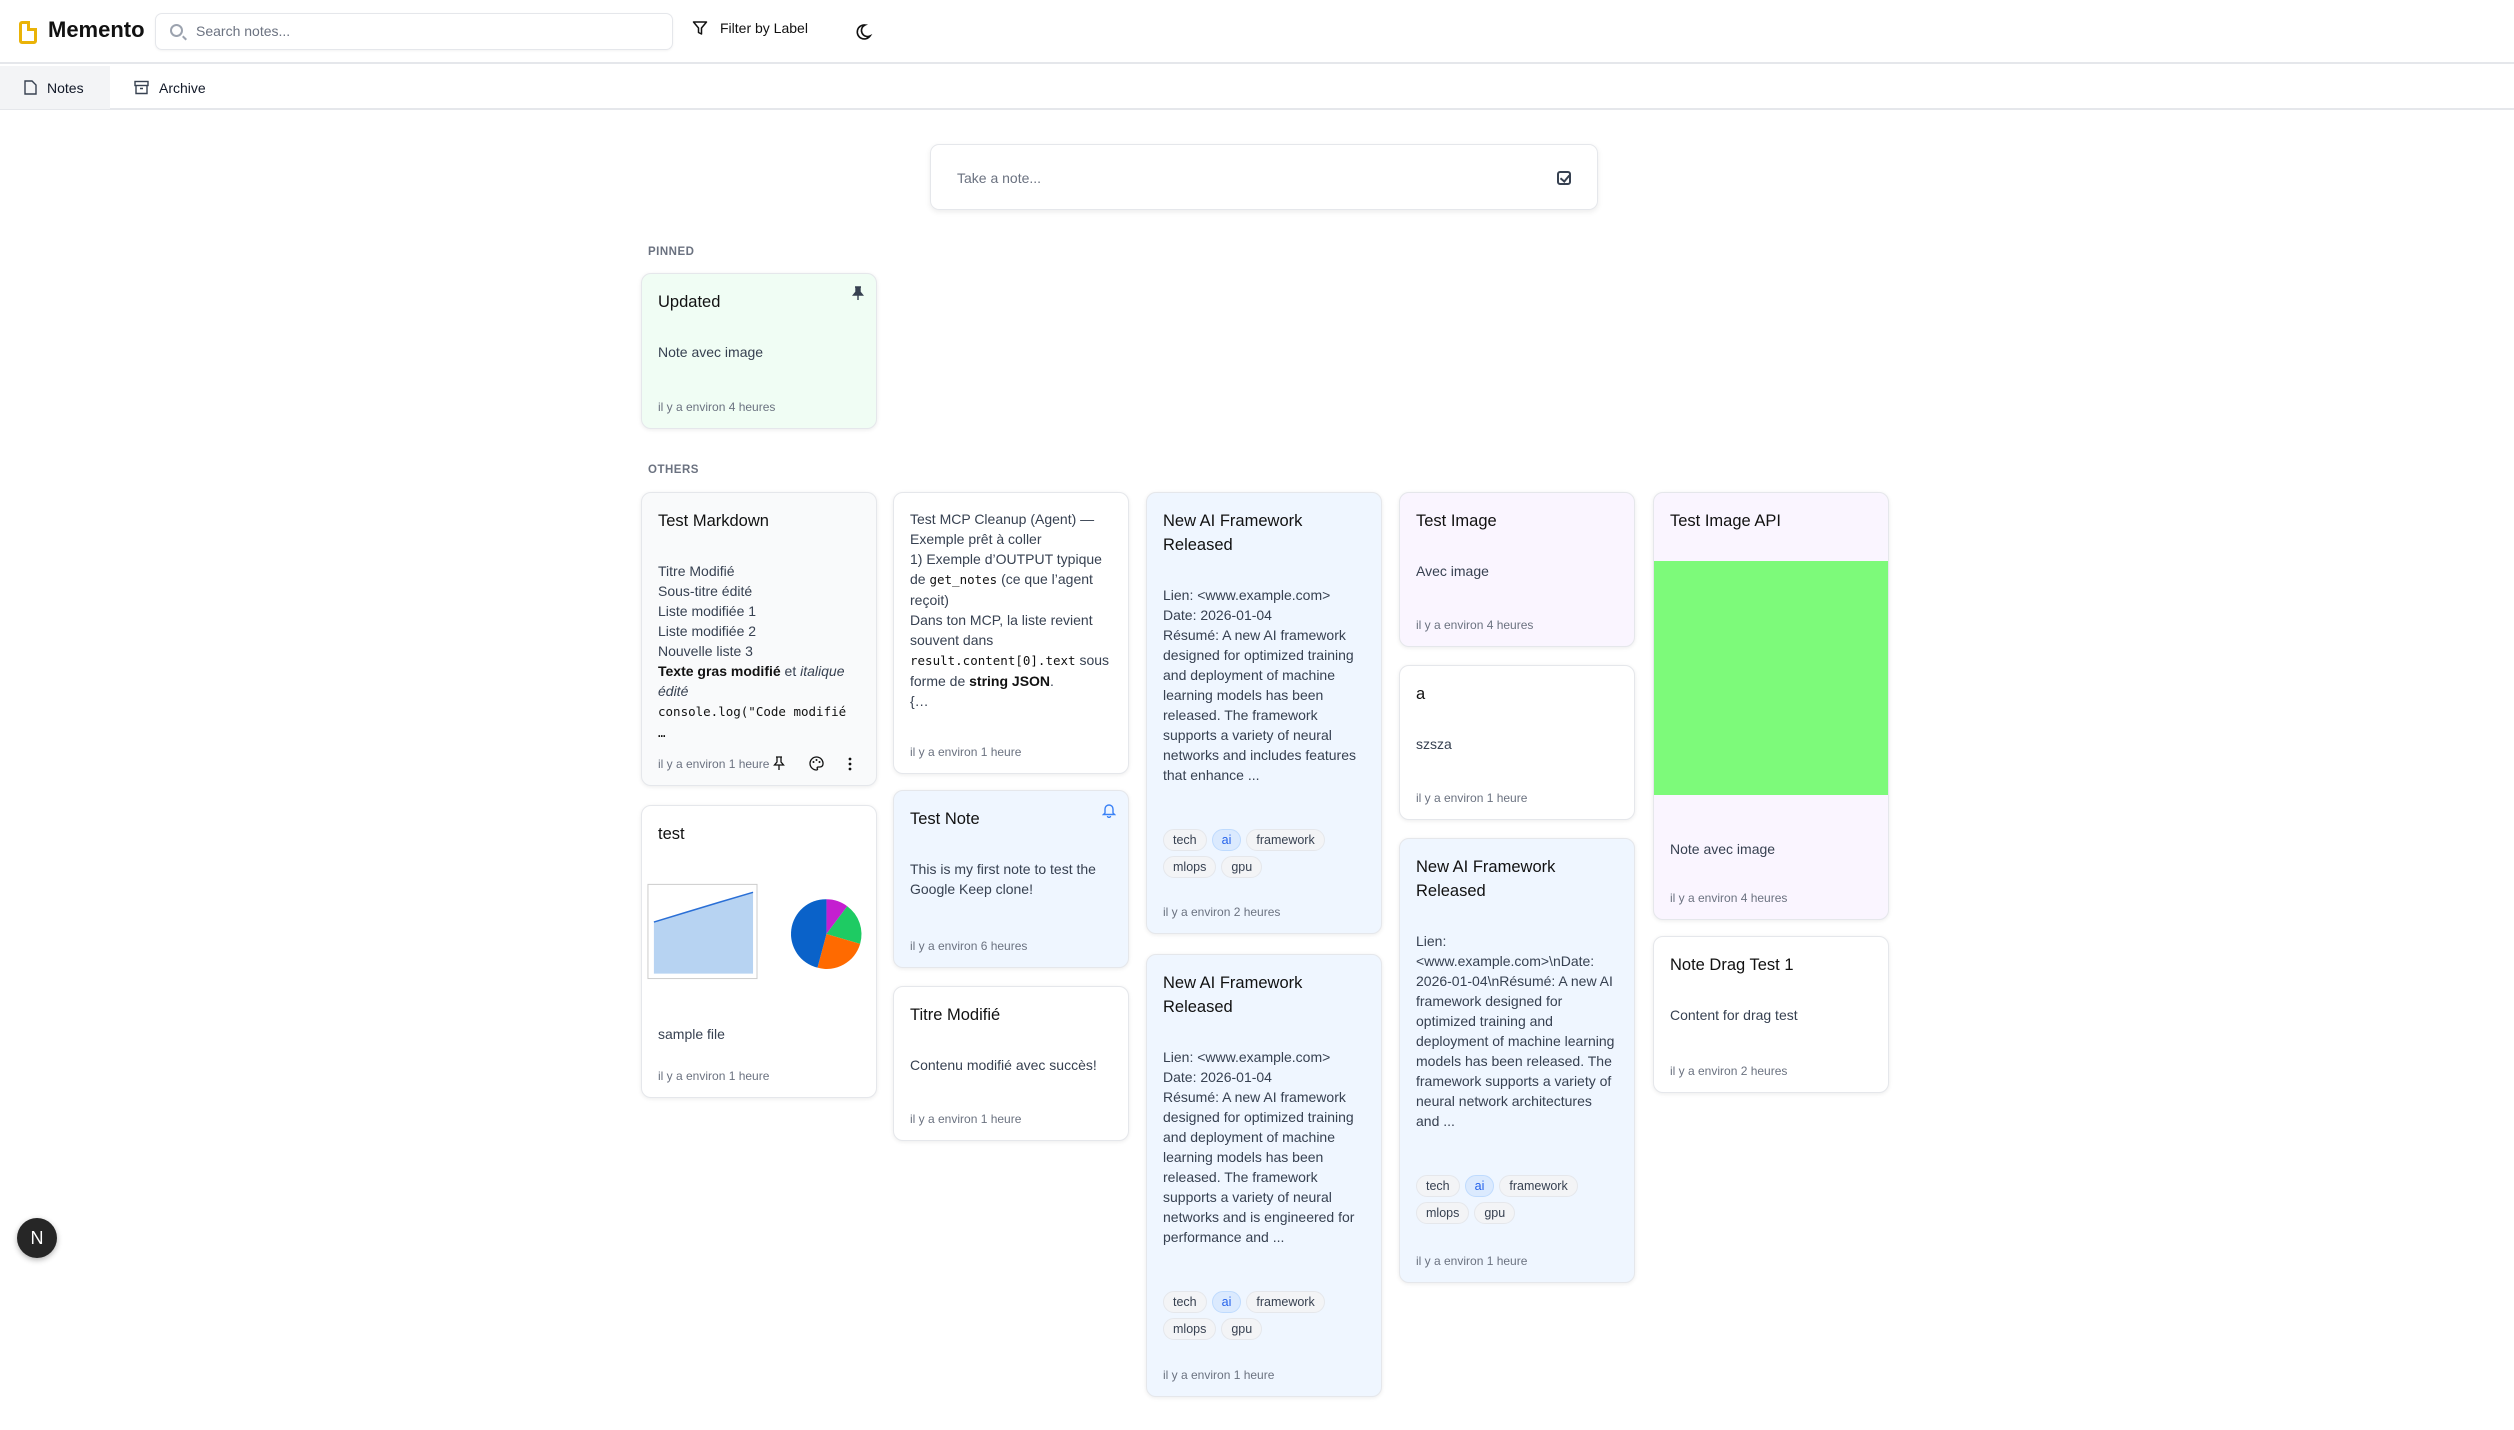 The height and width of the screenshot is (1430, 2514). Describe the element at coordinates (426, 31) in the screenshot. I see `search-input` at that location.